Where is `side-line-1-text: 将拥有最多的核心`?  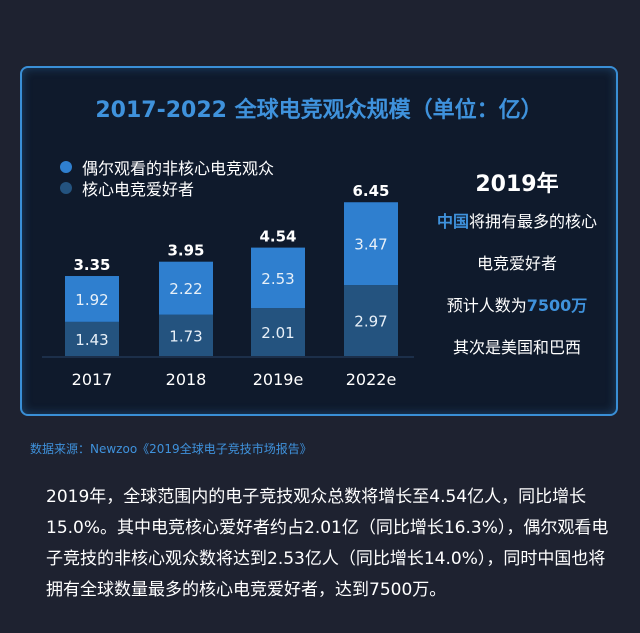
side-line-1-text: 将拥有最多的核心 is located at coordinates (533, 221).